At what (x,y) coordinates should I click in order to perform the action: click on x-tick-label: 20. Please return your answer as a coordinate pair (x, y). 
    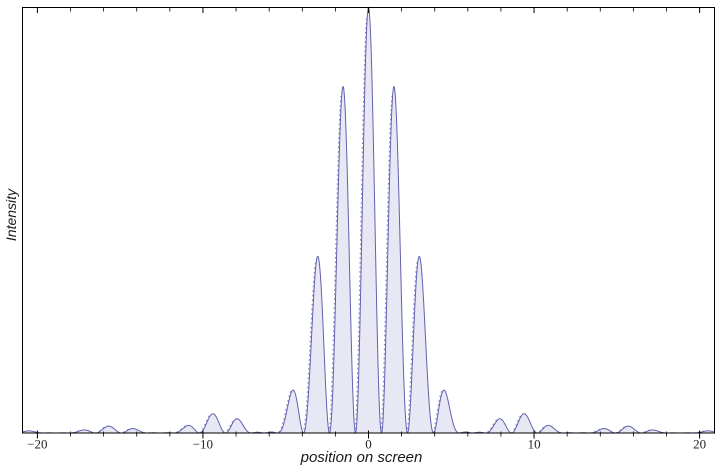
    Looking at the image, I should click on (699, 444).